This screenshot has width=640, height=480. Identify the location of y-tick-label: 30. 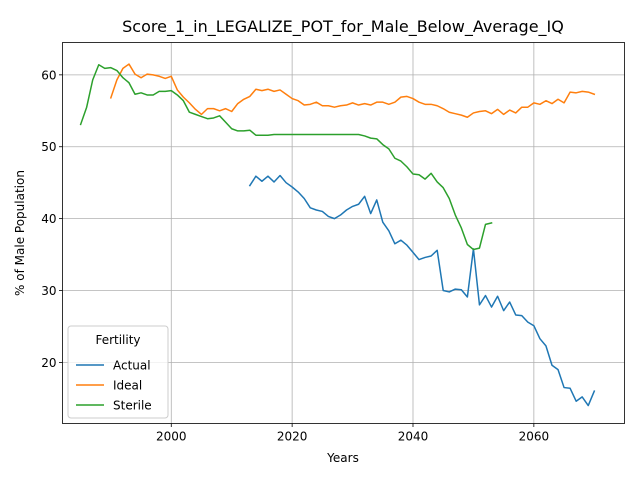
(48, 291).